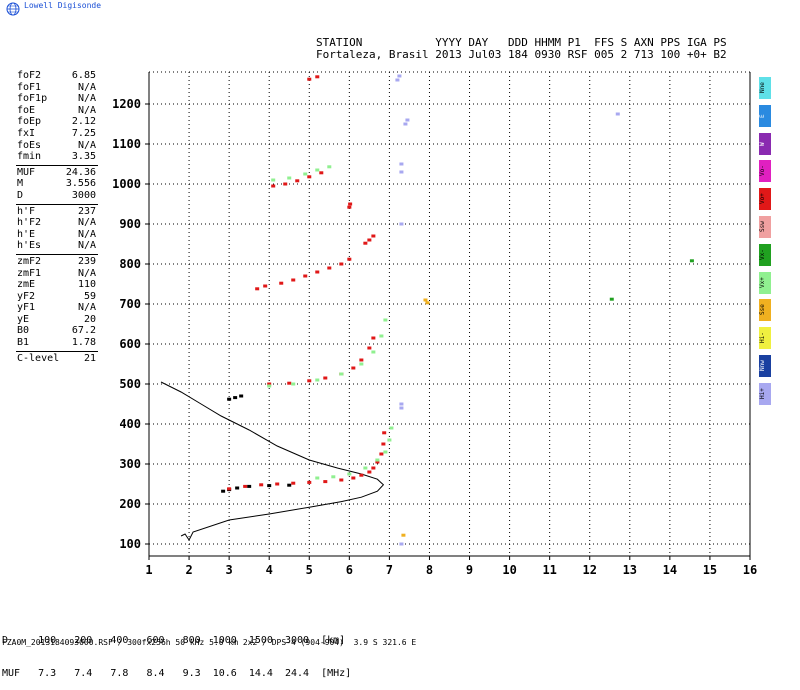  Describe the element at coordinates (765, 365) in the screenshot. I see `legend-item: Nnw` at that location.